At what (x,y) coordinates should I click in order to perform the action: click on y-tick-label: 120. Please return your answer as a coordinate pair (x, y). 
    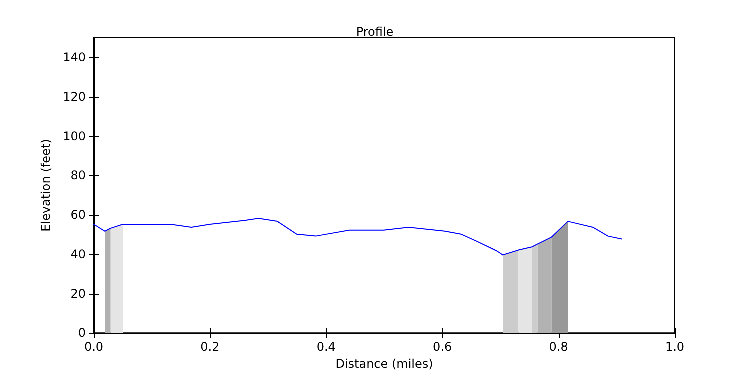
    Looking at the image, I should click on (74, 97).